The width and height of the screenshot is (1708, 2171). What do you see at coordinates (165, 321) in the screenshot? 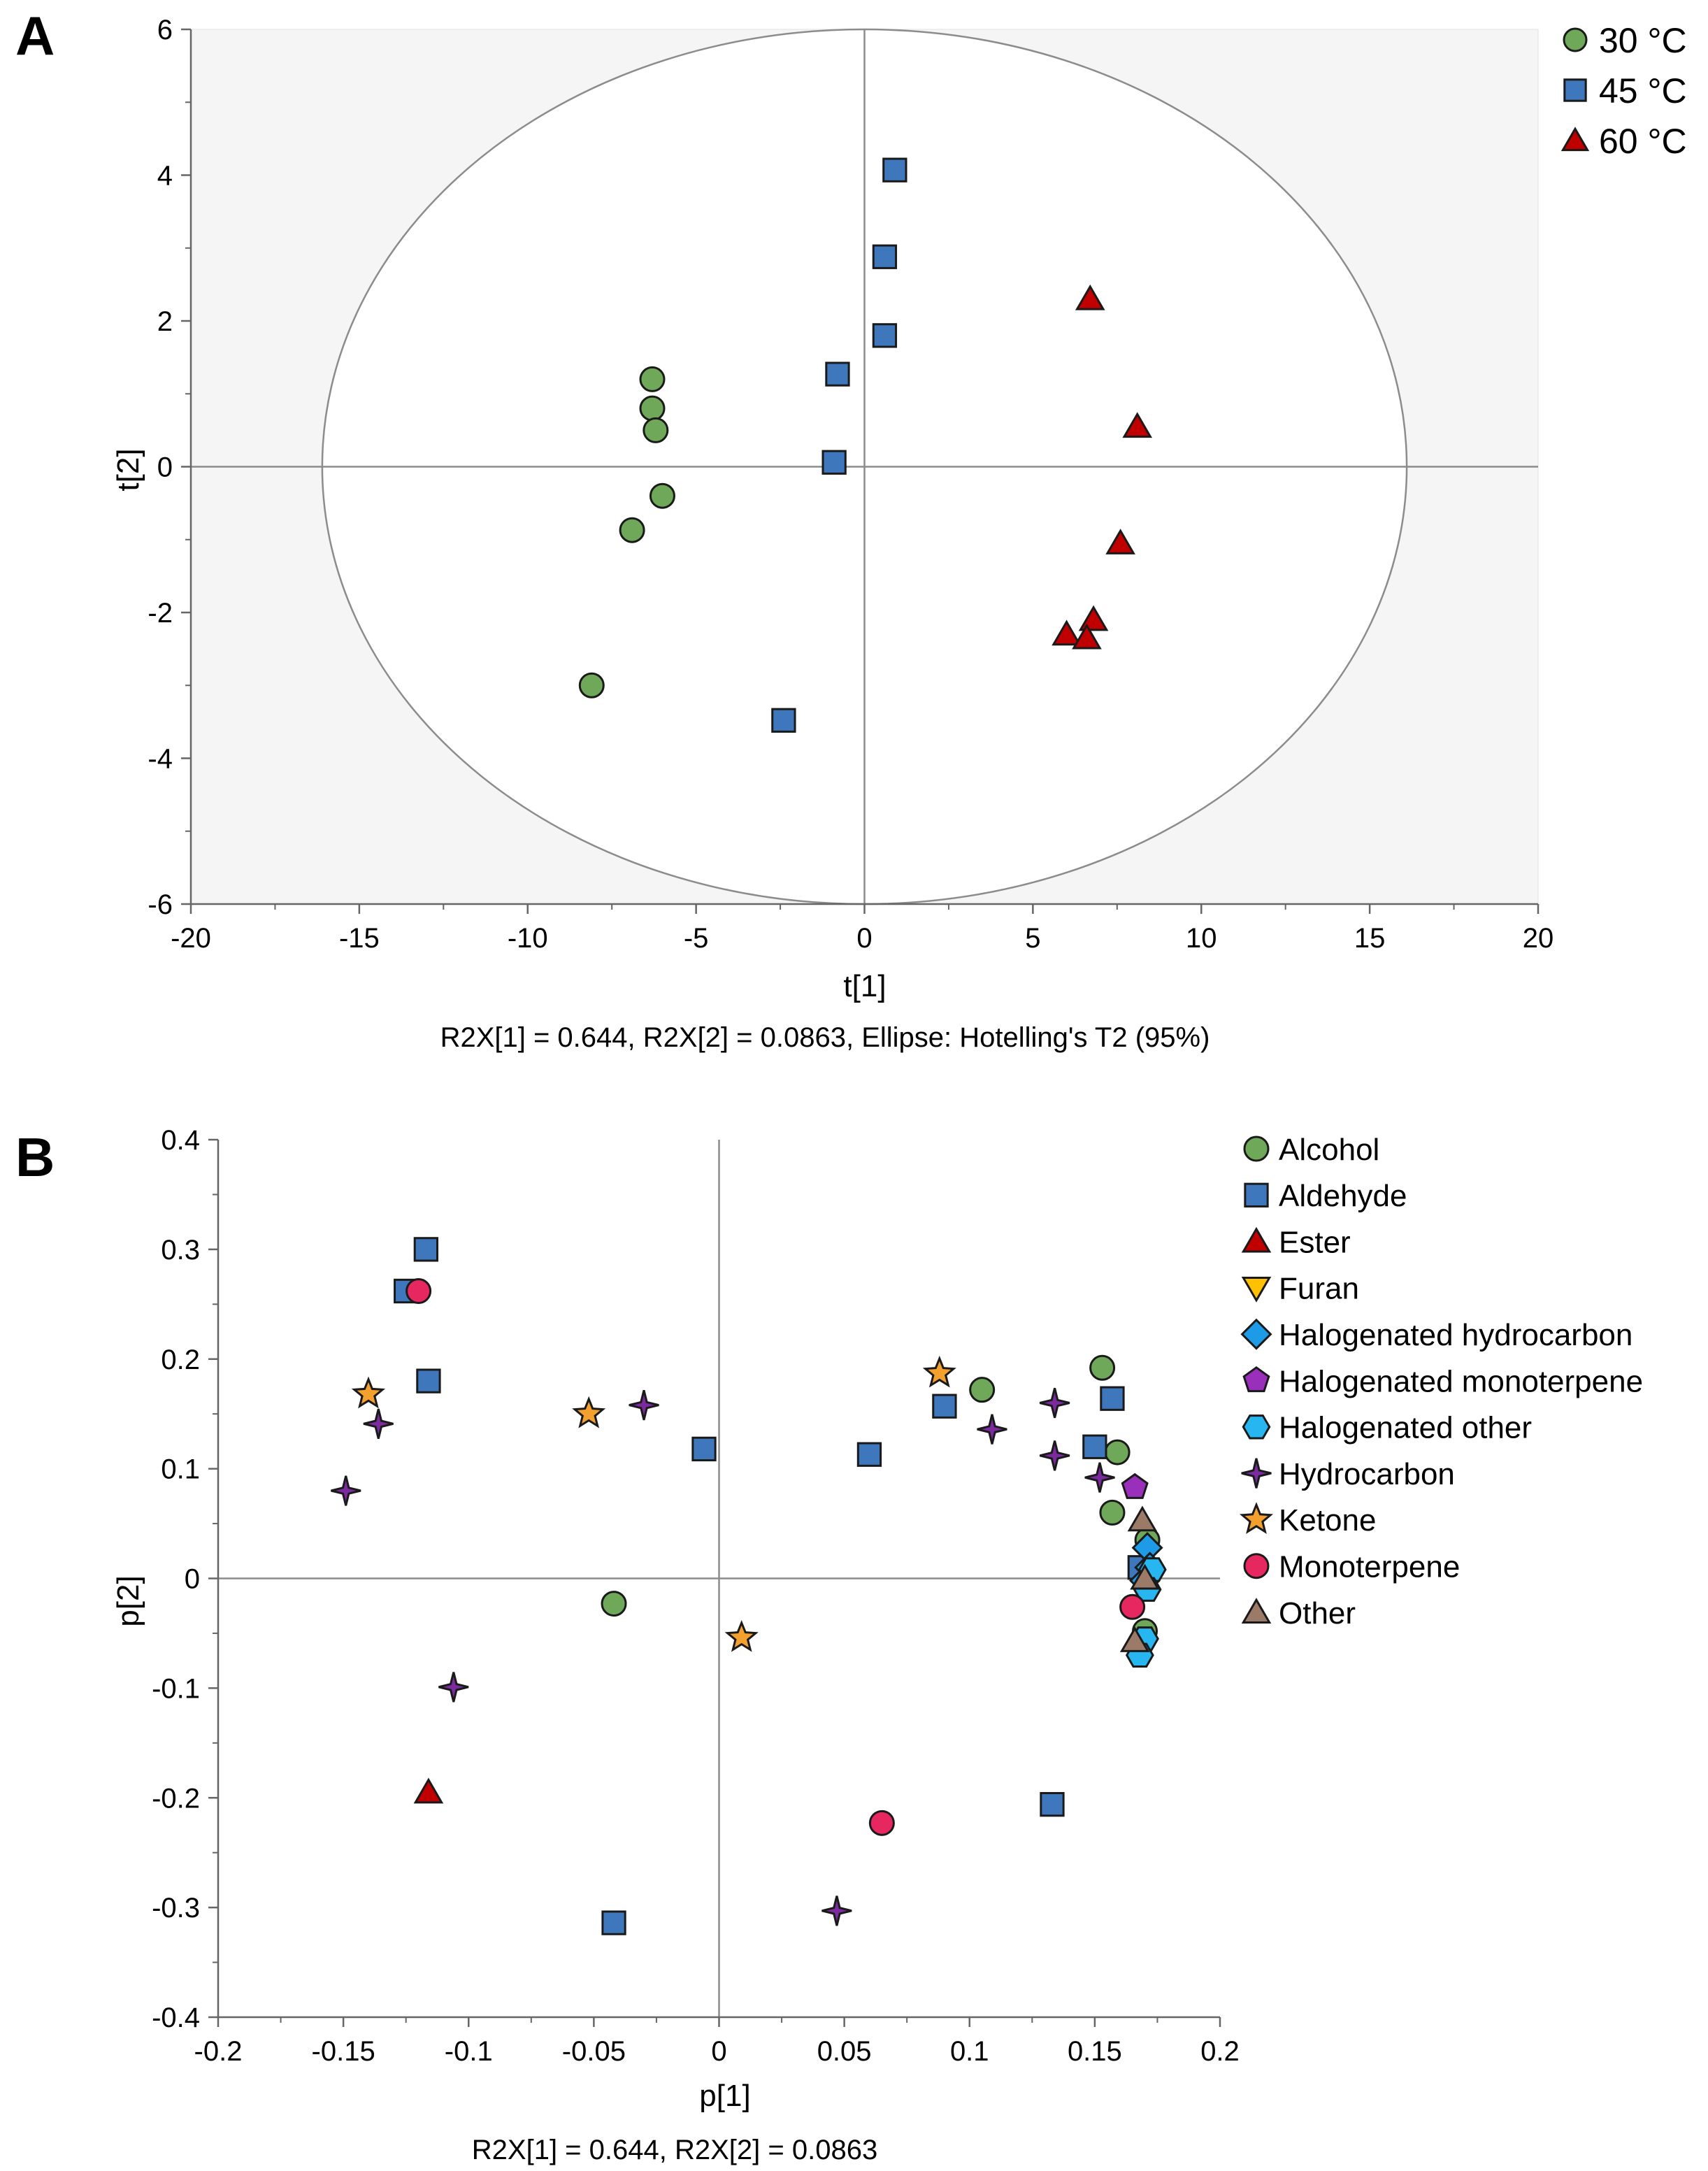
I see `panel-a-y-tick-label: 2` at bounding box center [165, 321].